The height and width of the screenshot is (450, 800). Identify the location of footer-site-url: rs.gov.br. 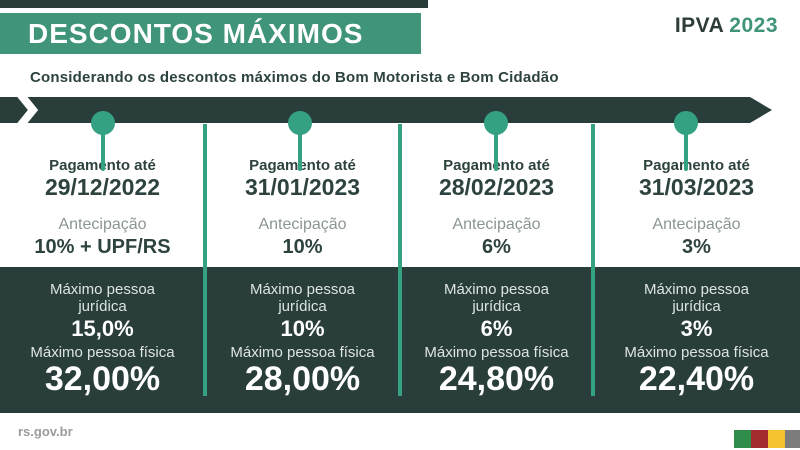
(45, 431).